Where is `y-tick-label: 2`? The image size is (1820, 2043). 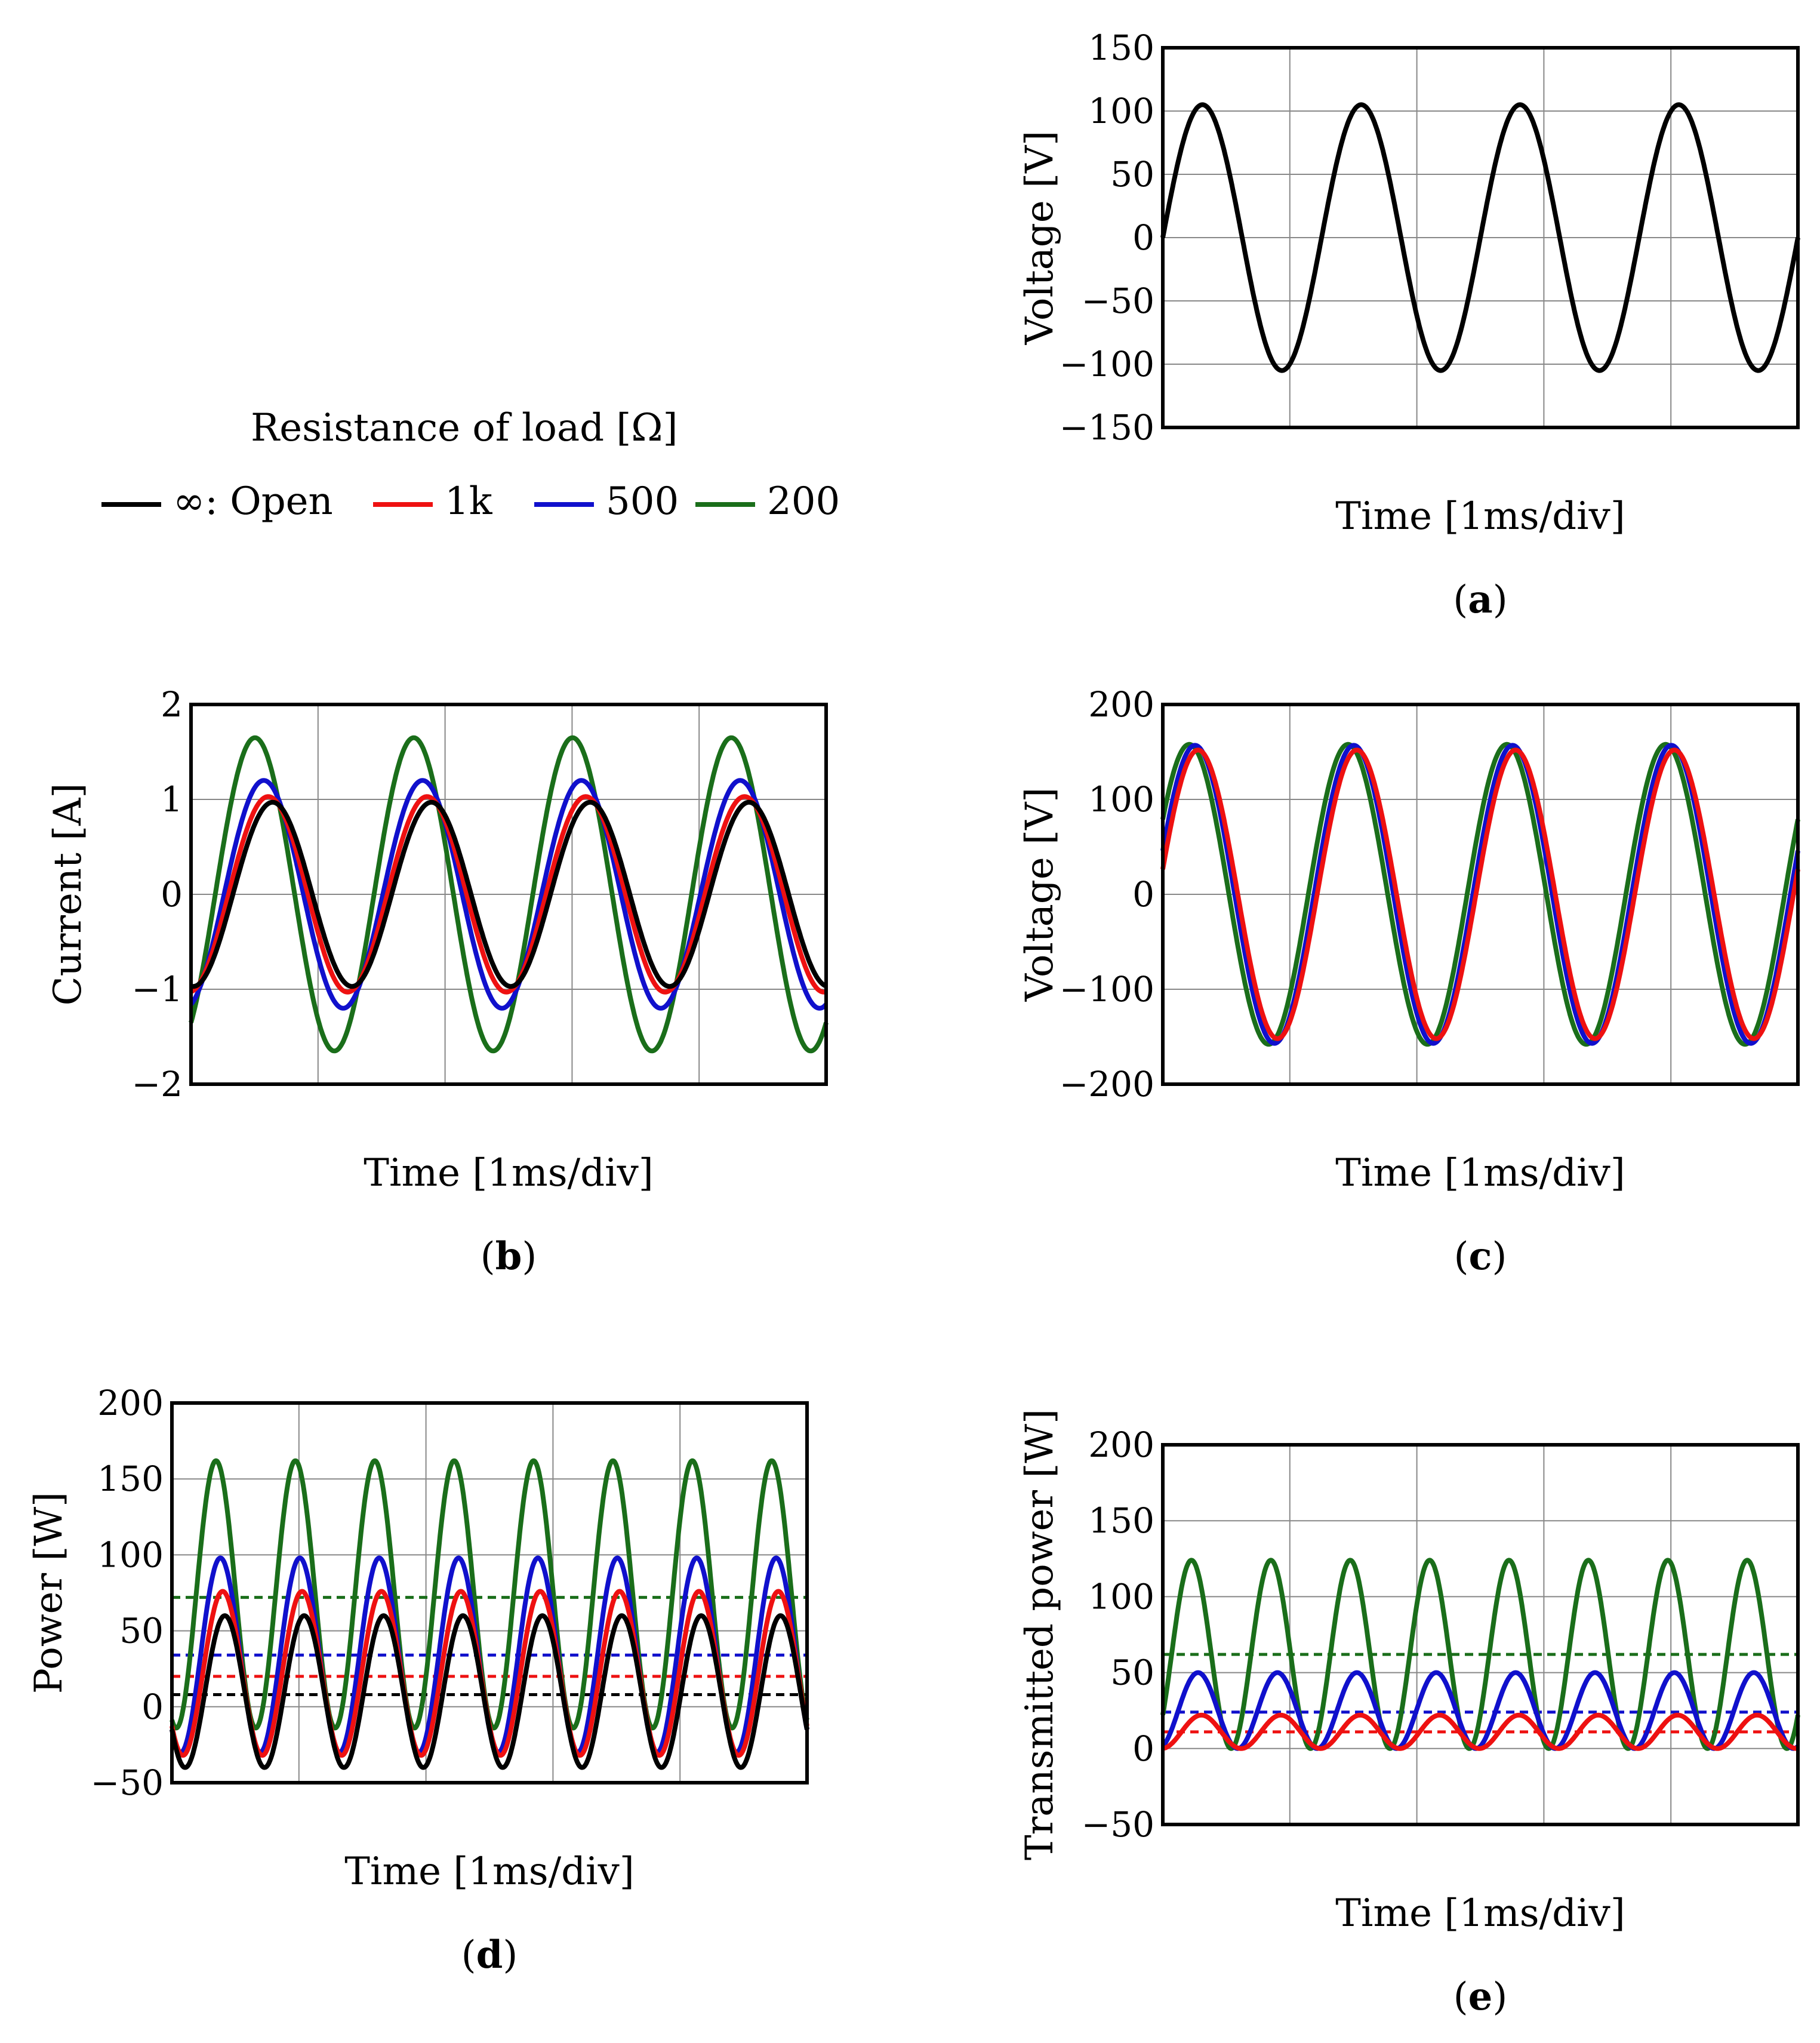
y-tick-label: 2 is located at coordinates (172, 704).